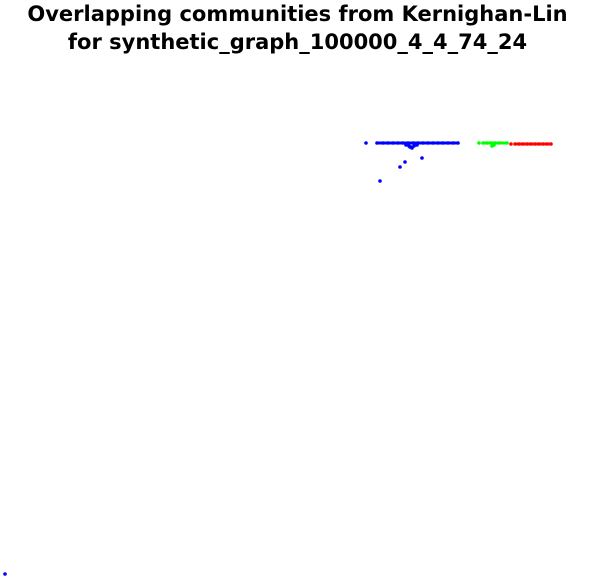 The width and height of the screenshot is (595, 580). I want to click on series-red, so click(531, 144).